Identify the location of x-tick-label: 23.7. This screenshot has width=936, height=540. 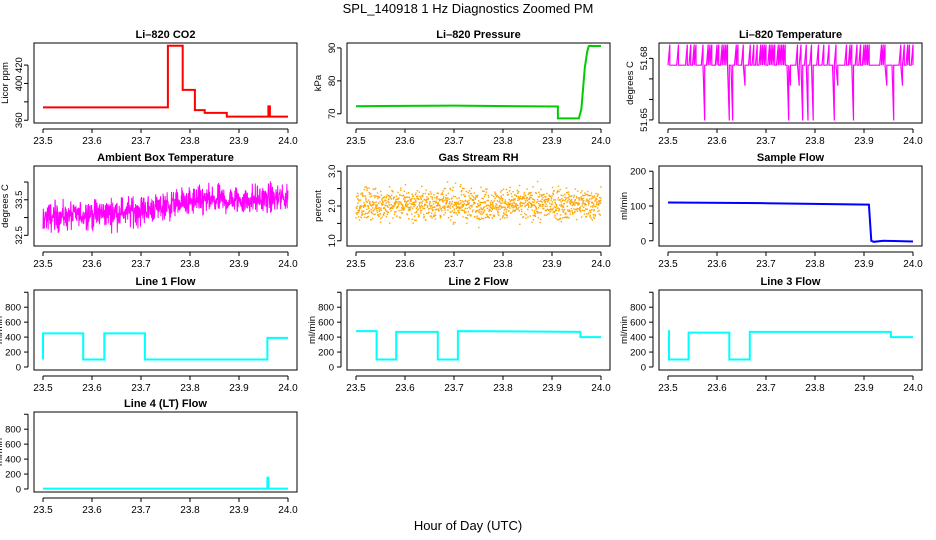
(766, 264).